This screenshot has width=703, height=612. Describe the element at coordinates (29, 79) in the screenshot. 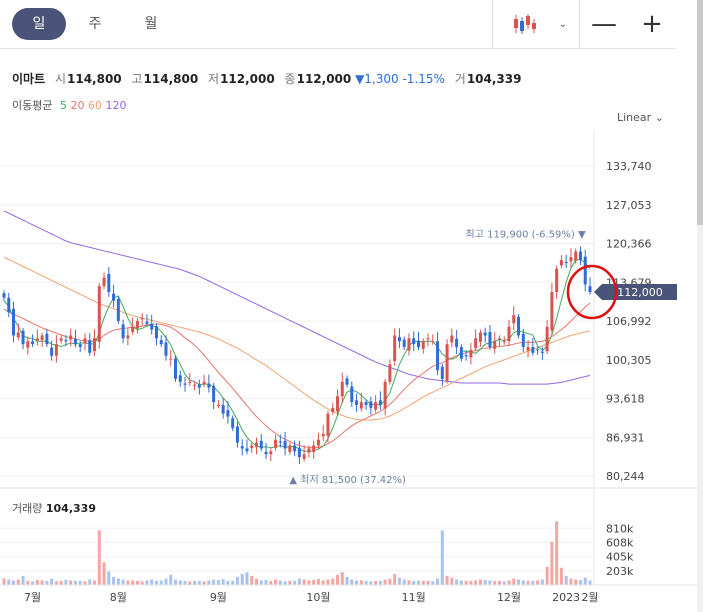

I see `stock-name: 이마트` at that location.